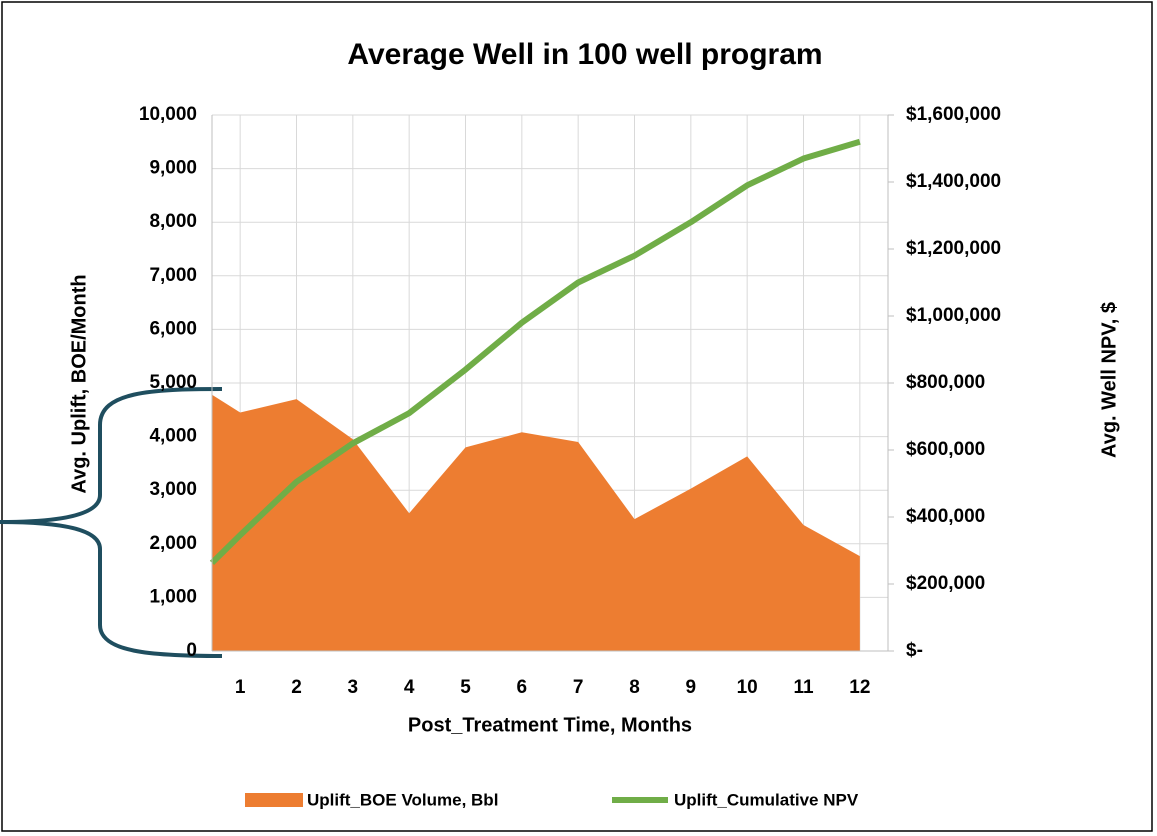 The width and height of the screenshot is (1157, 836). What do you see at coordinates (173, 275) in the screenshot?
I see `y-tick-label: 7,000` at bounding box center [173, 275].